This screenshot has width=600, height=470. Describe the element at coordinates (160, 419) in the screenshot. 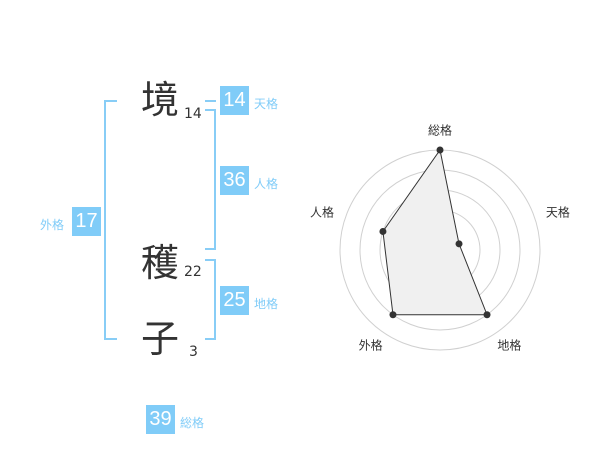

I see `soukaku-value: 39` at that location.